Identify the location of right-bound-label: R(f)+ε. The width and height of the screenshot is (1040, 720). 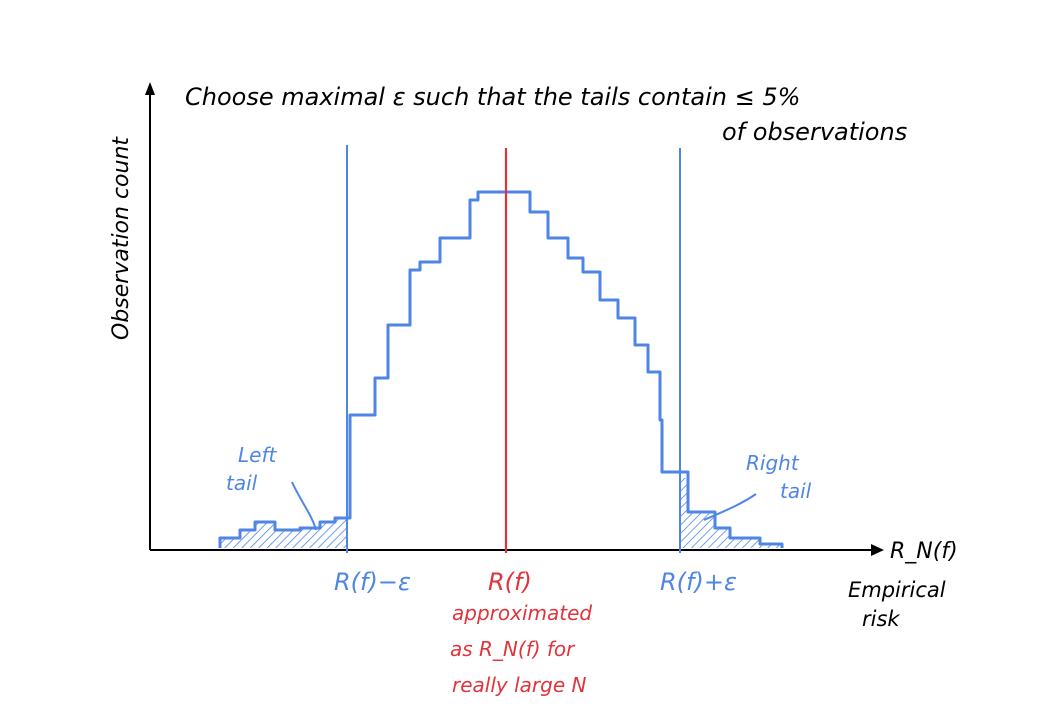
(698, 582).